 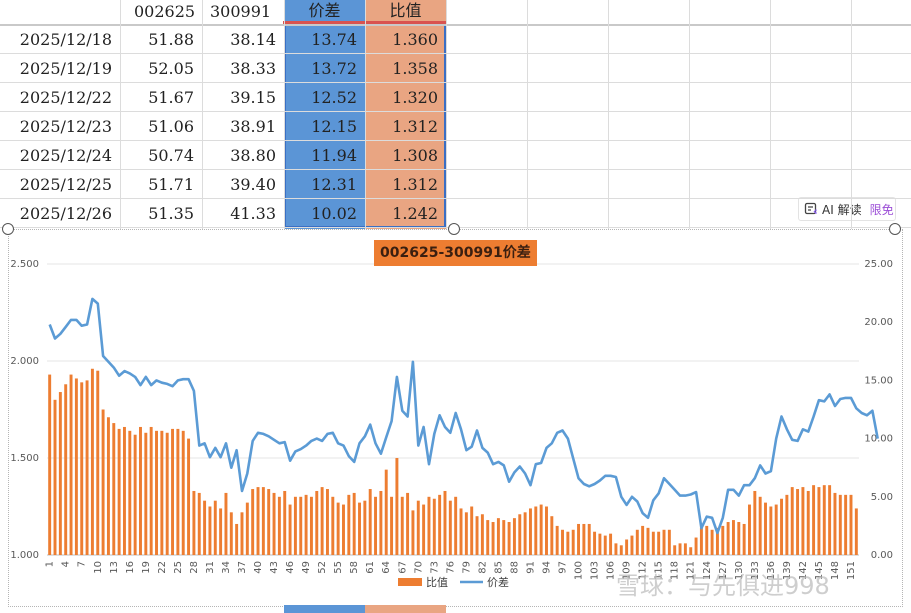 What do you see at coordinates (253, 39) in the screenshot?
I see `value-300991-cell: 38.14` at bounding box center [253, 39].